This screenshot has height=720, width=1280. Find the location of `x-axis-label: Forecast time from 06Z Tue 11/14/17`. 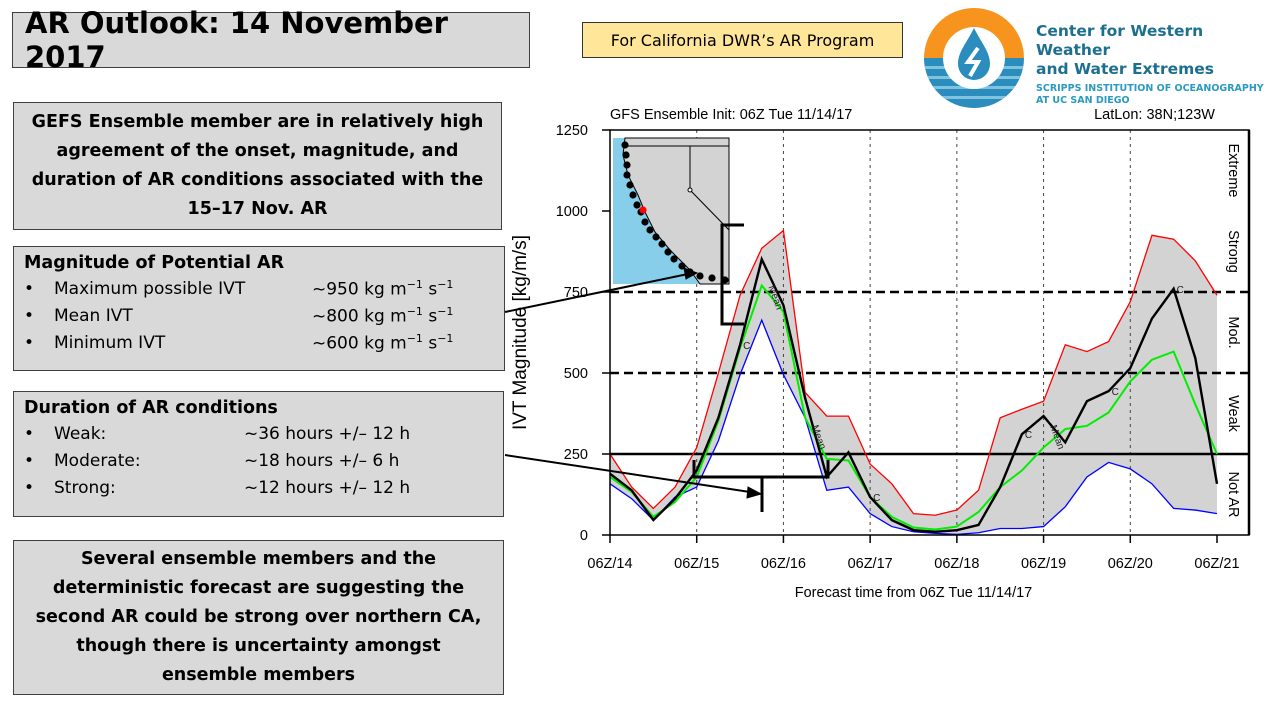

x-axis-label: Forecast time from 06Z Tue 11/14/17 is located at coordinates (913, 593).